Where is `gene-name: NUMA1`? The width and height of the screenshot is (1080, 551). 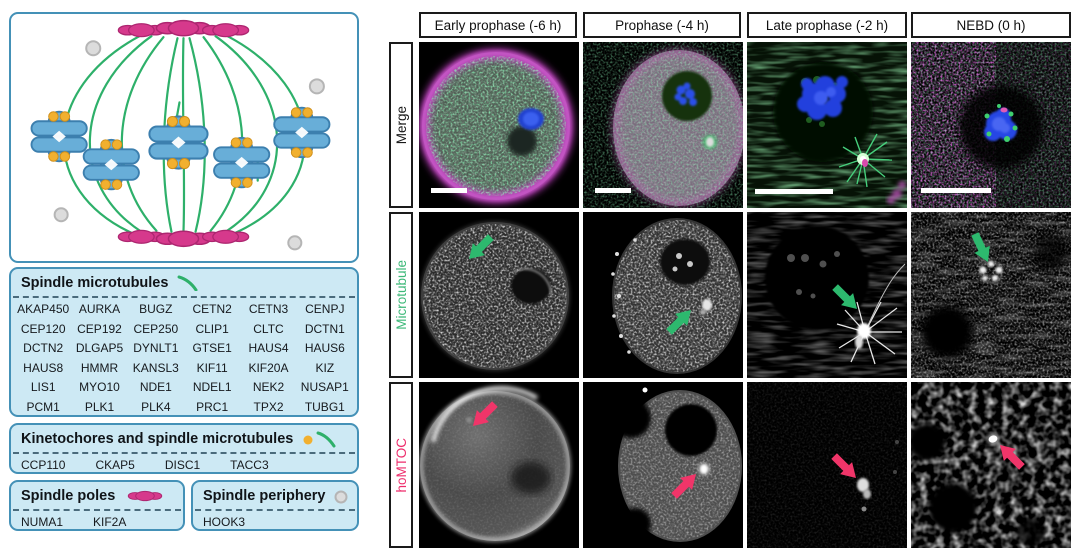
gene-name: NUMA1 is located at coordinates (42, 522).